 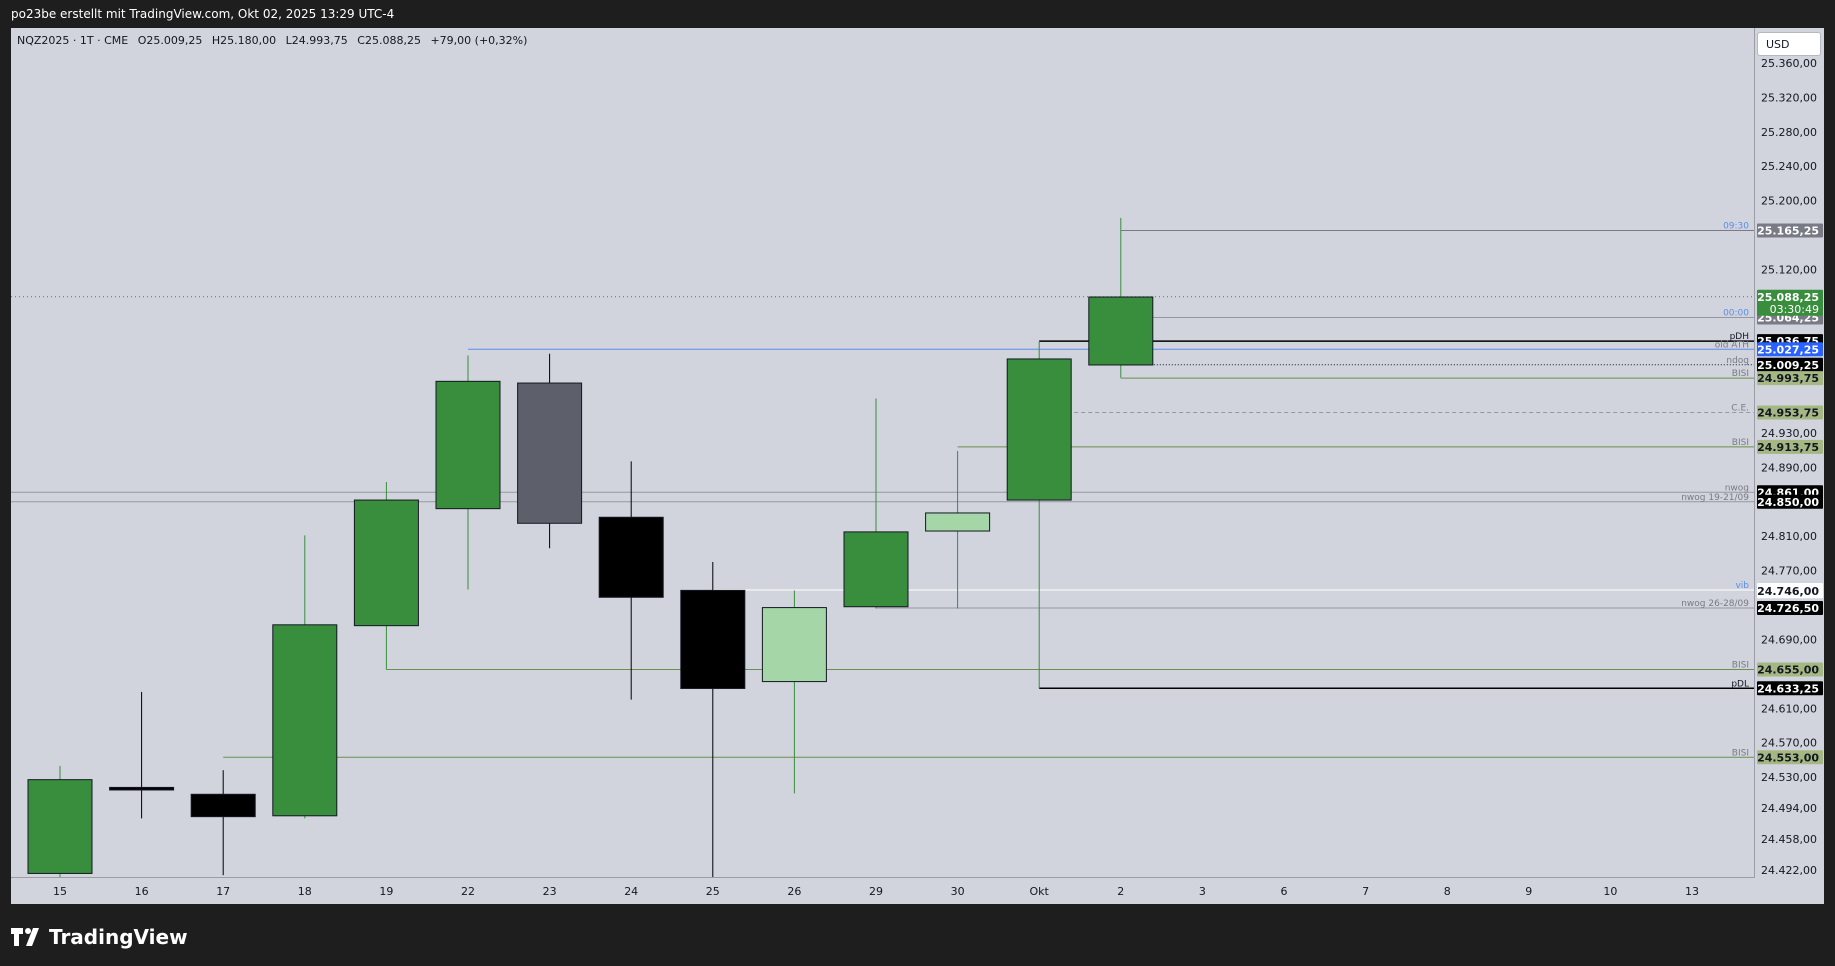 I want to click on price-tag-3-bg, so click(x=1790, y=349).